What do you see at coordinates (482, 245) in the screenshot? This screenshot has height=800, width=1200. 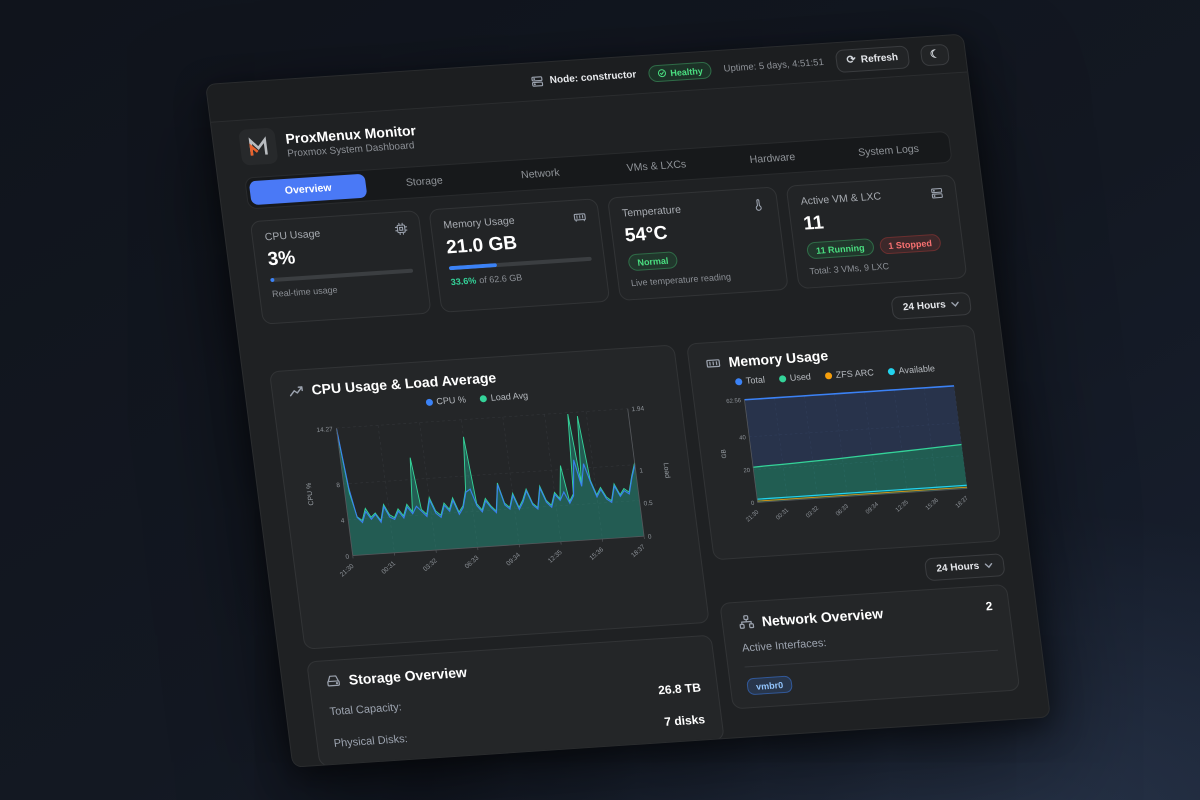 I see `memory-card-value: 21.0 GB` at bounding box center [482, 245].